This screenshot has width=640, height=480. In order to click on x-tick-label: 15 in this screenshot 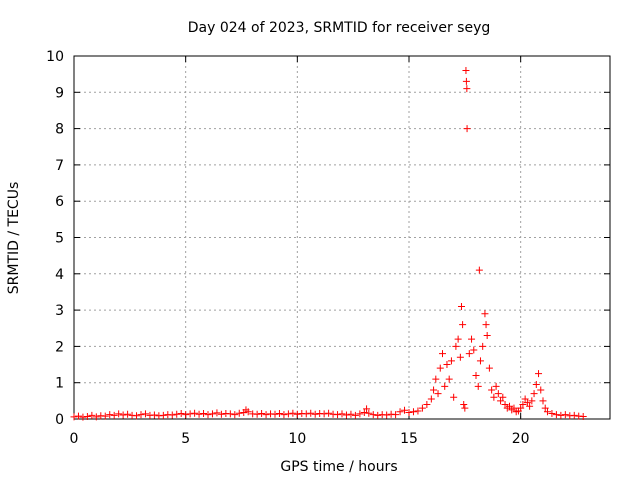, I will do `click(409, 439)`.